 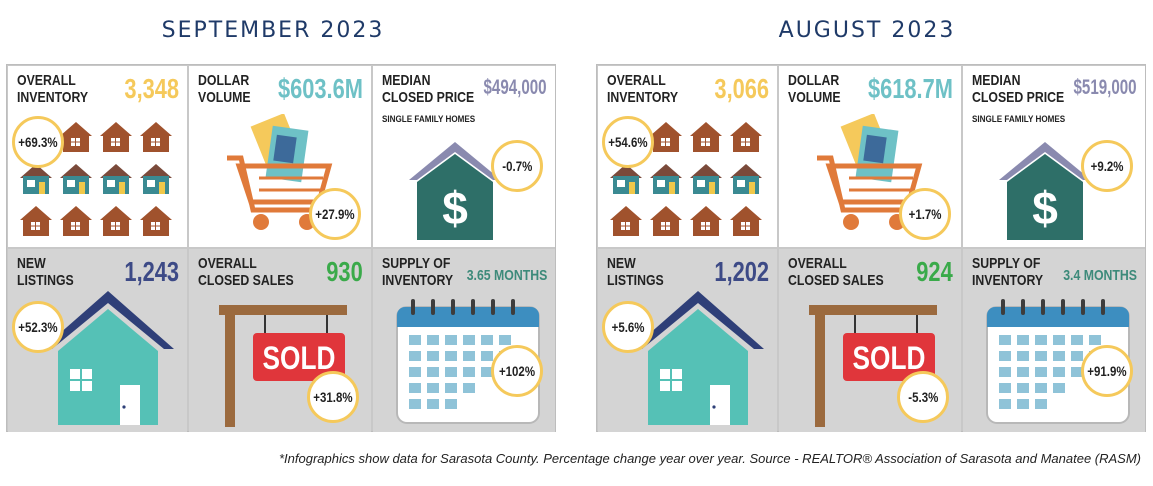 I want to click on supply-change-badge: +102%, so click(x=517, y=371).